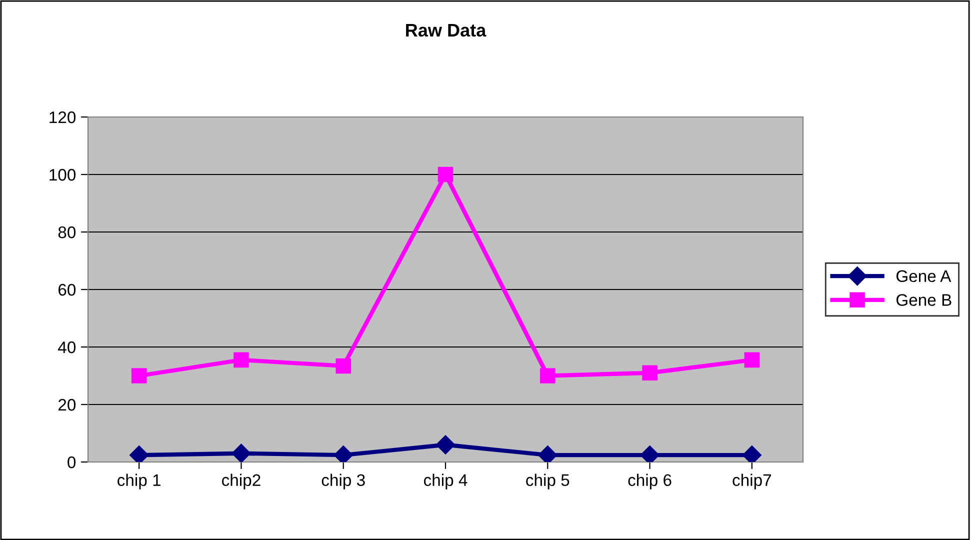 The width and height of the screenshot is (971, 540). I want to click on y-tick-label: 40, so click(67, 347).